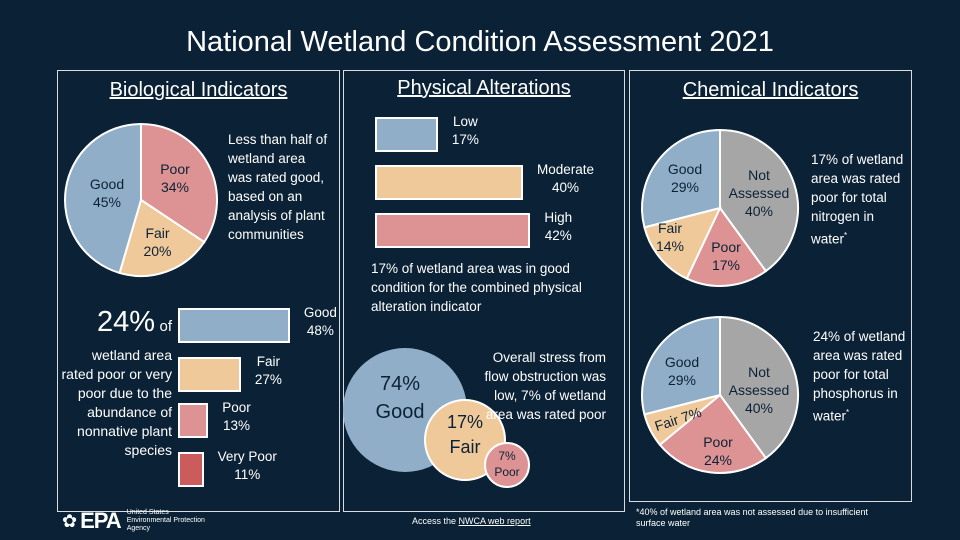 The image size is (960, 540). I want to click on physical-heading: Physical Alterations, so click(484, 88).